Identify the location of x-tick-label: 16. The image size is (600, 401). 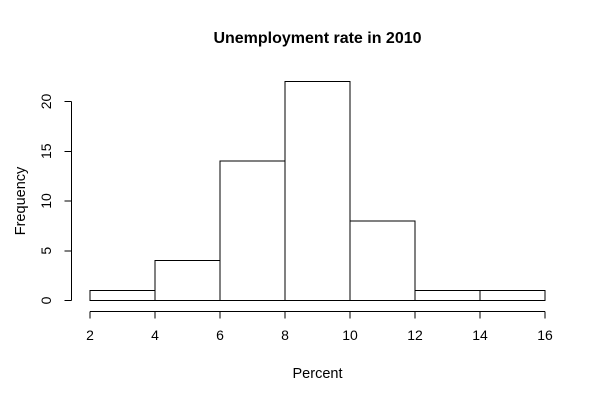
(545, 335).